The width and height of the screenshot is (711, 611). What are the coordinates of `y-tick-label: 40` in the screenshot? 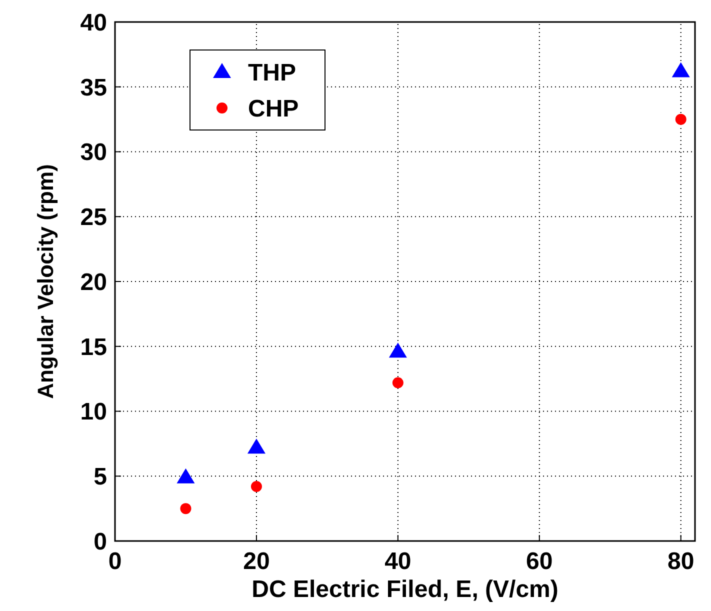 It's located at (93, 22).